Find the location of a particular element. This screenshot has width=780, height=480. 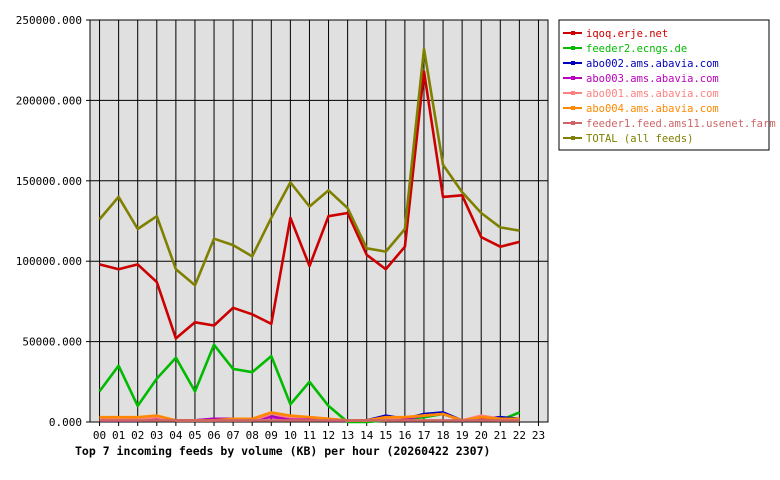

x-tick-label: 01 is located at coordinates (118, 435).